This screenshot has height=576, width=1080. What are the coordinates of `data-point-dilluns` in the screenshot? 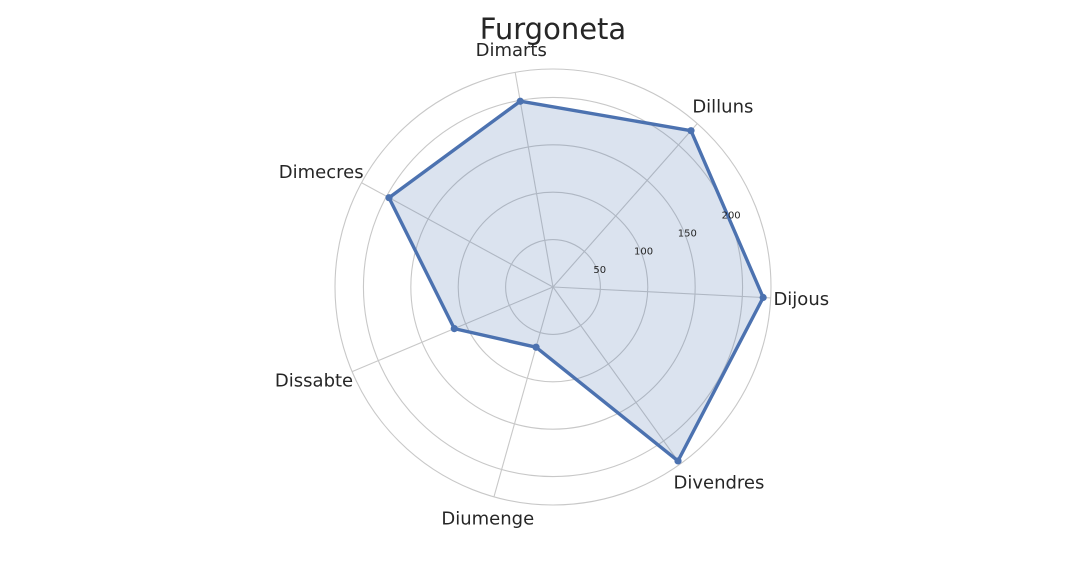 It's located at (691, 131).